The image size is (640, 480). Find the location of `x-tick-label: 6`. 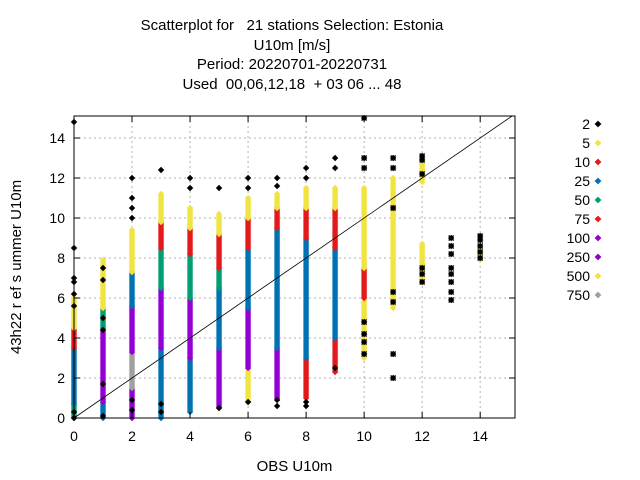

x-tick-label: 6 is located at coordinates (248, 436).